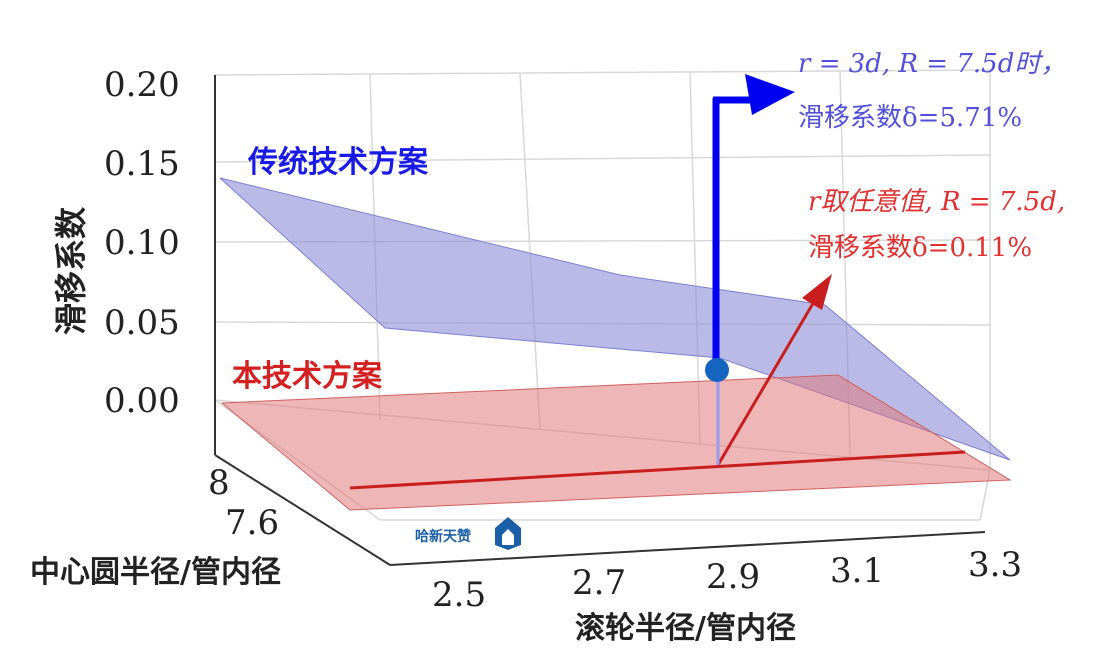 This screenshot has width=1108, height=664. What do you see at coordinates (142, 323) in the screenshot?
I see `z-tick-label: 0.05` at bounding box center [142, 323].